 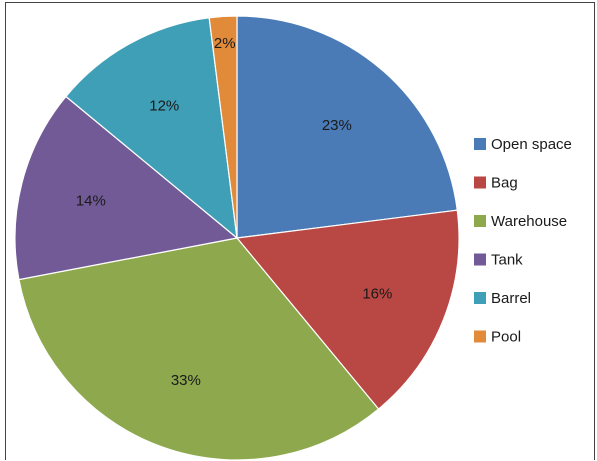 What do you see at coordinates (223, 127) in the screenshot?
I see `pie-slice-pool` at bounding box center [223, 127].